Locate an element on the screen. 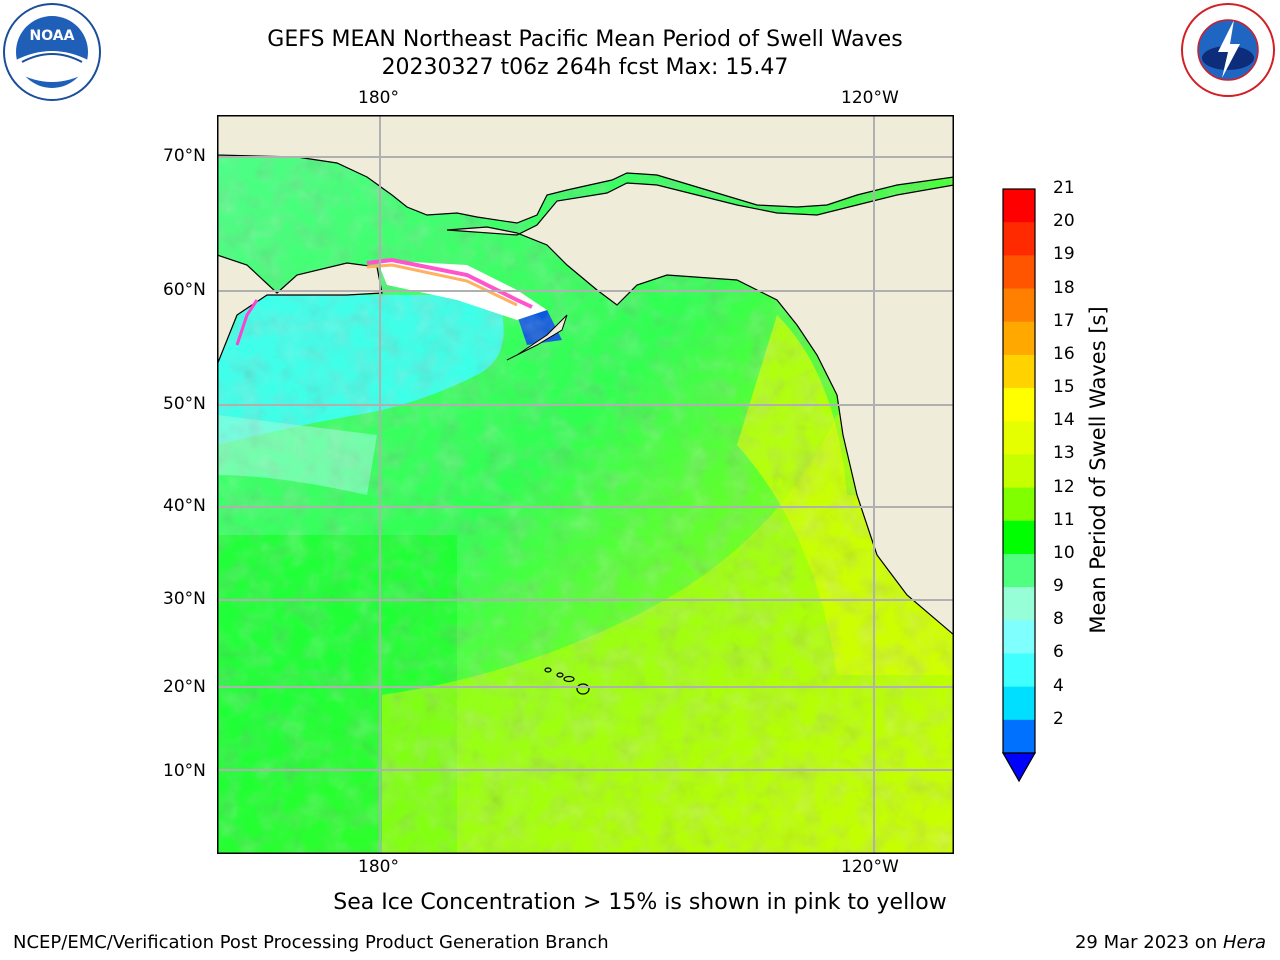 The image size is (1280, 960). colorbar-tick-15: 15 is located at coordinates (1064, 387).